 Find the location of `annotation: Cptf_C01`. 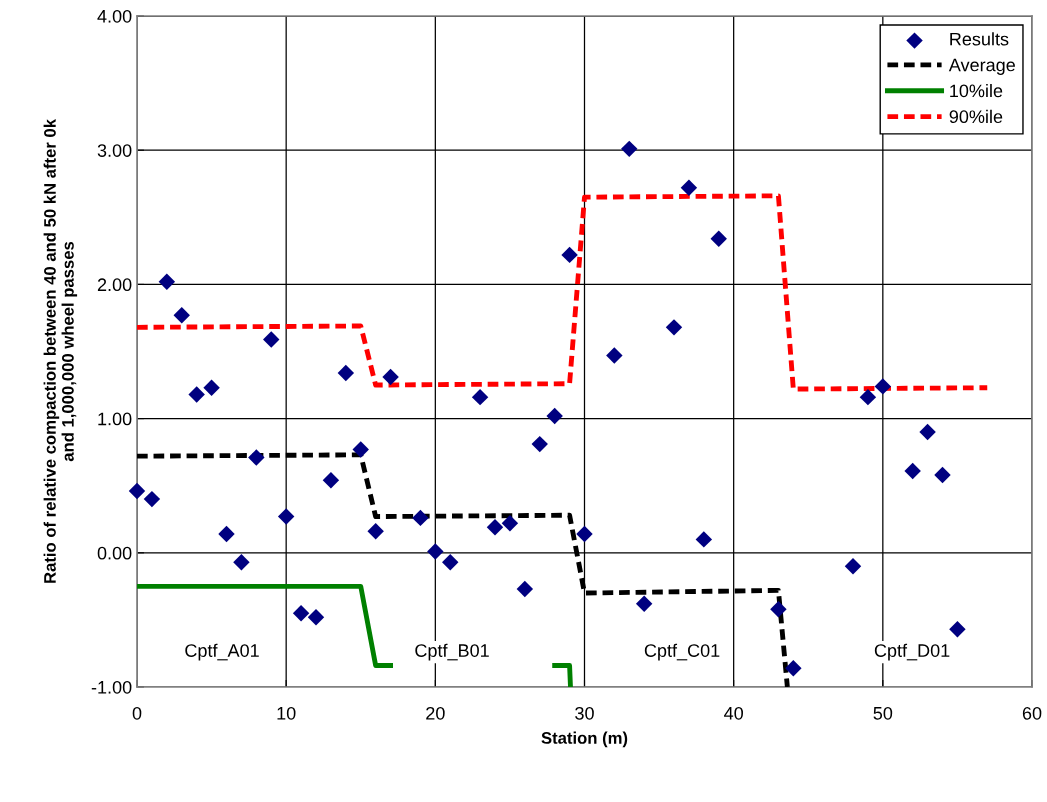

annotation: Cptf_C01 is located at coordinates (682, 652).